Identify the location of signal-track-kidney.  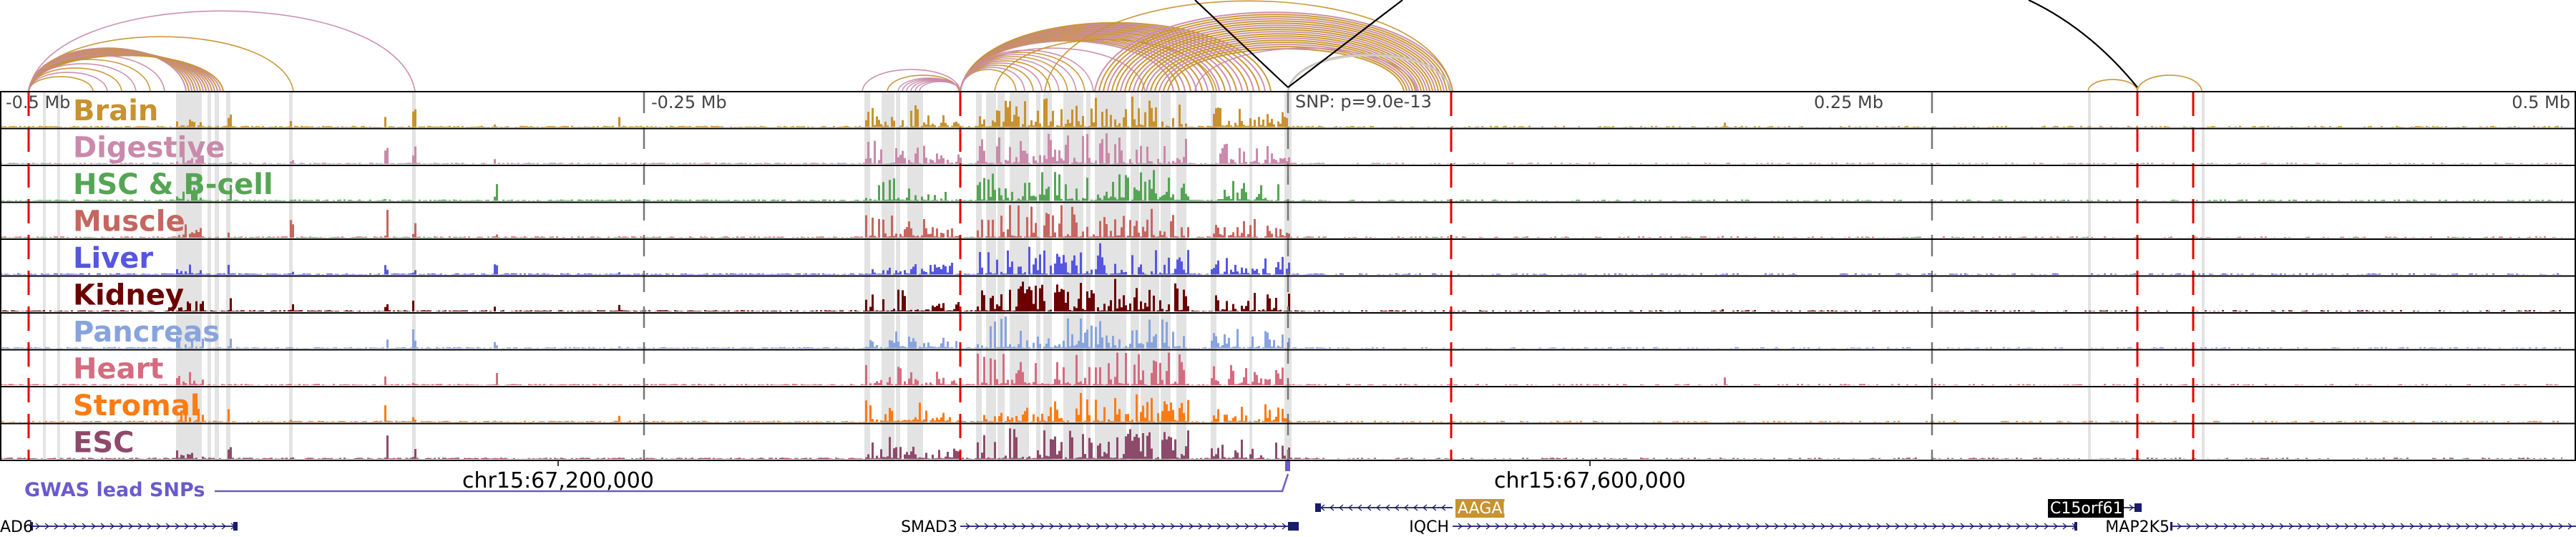
(1281, 295).